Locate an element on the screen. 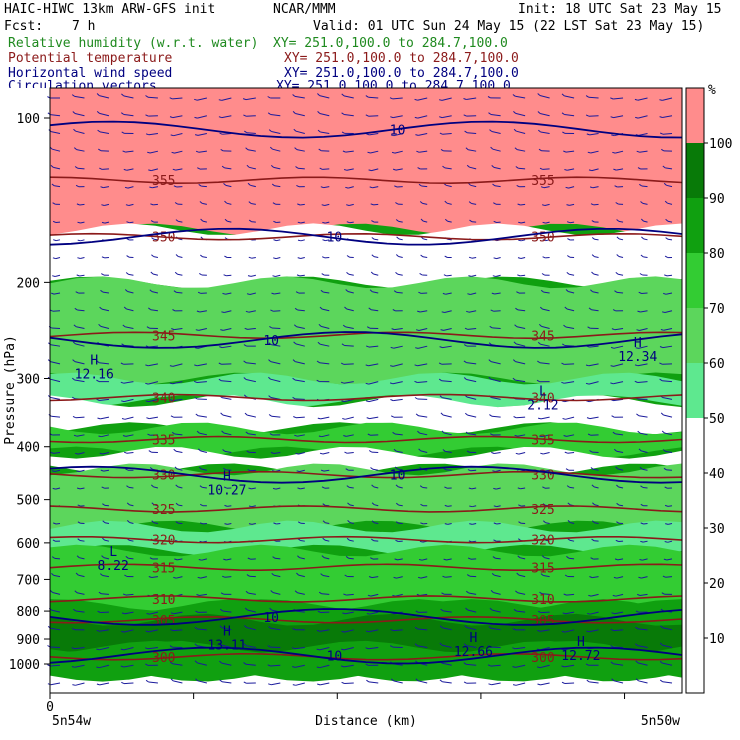 The height and width of the screenshot is (740, 740). theta-label-305: 305 is located at coordinates (542, 621).